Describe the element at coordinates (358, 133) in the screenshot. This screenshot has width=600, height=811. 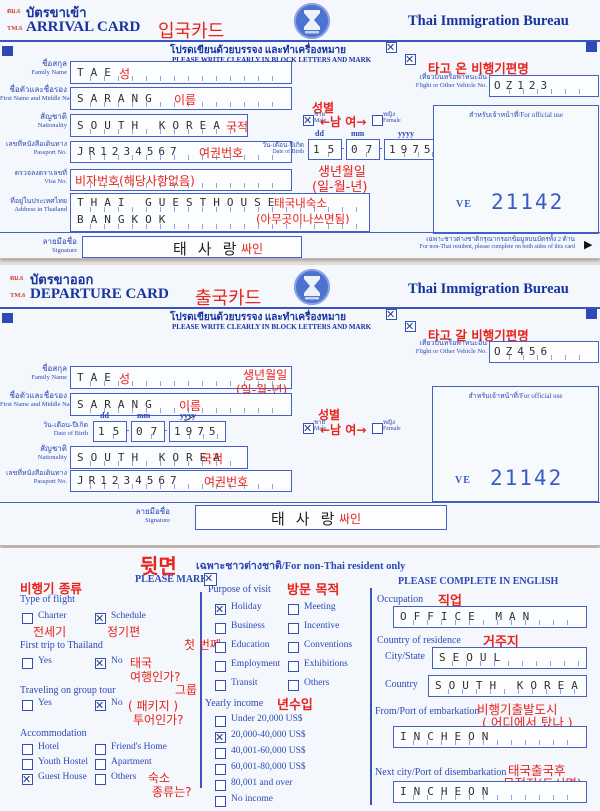
I see `mm-label: mm` at that location.